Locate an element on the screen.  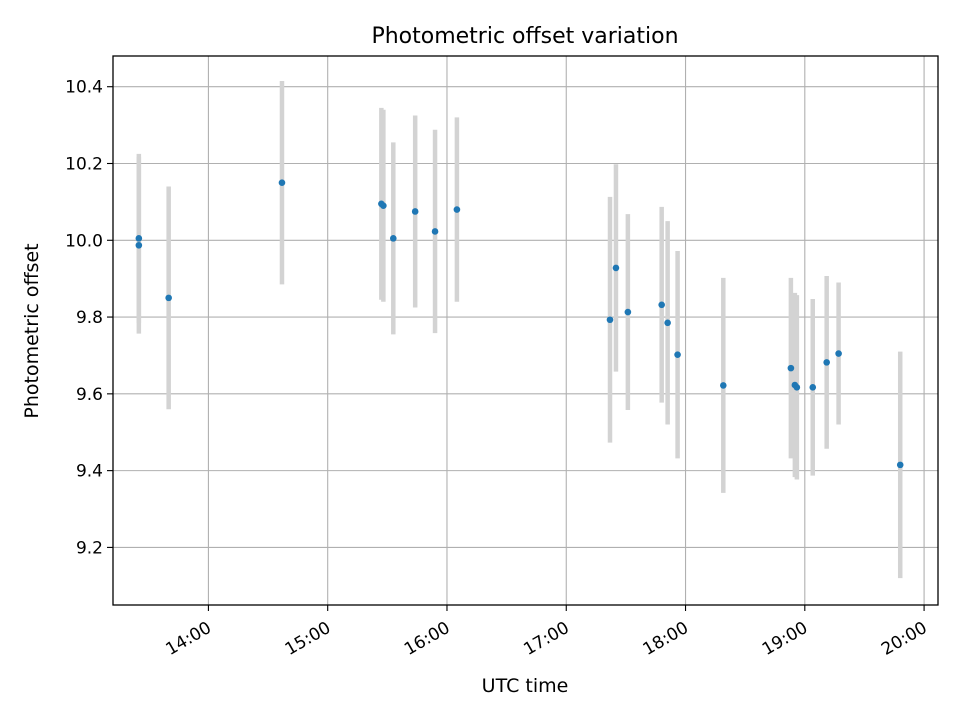
y-axis-ticks: 9.2 9.4 9.6 9.8 10.0 10.2 10.4 is located at coordinates (89, 318).